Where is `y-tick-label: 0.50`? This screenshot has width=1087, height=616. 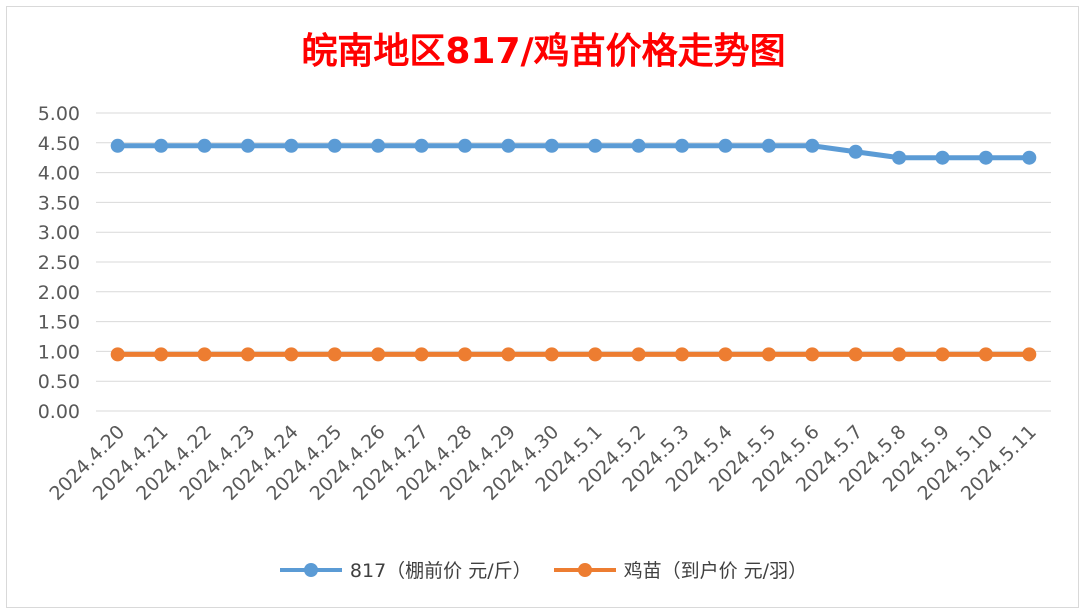 y-tick-label: 0.50 is located at coordinates (59, 382).